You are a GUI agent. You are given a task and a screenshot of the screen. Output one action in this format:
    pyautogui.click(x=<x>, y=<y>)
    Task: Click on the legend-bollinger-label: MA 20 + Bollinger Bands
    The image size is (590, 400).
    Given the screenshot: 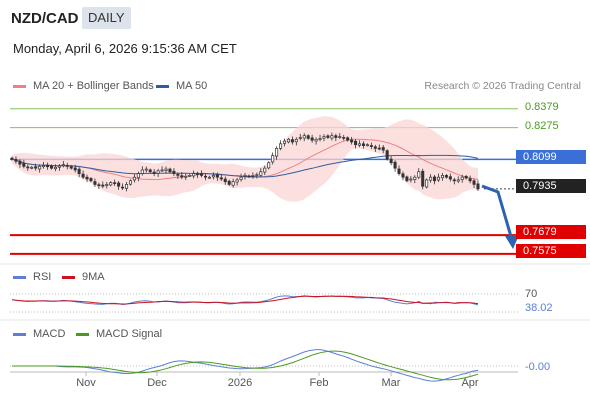 What is the action you would take?
    pyautogui.click(x=93, y=86)
    